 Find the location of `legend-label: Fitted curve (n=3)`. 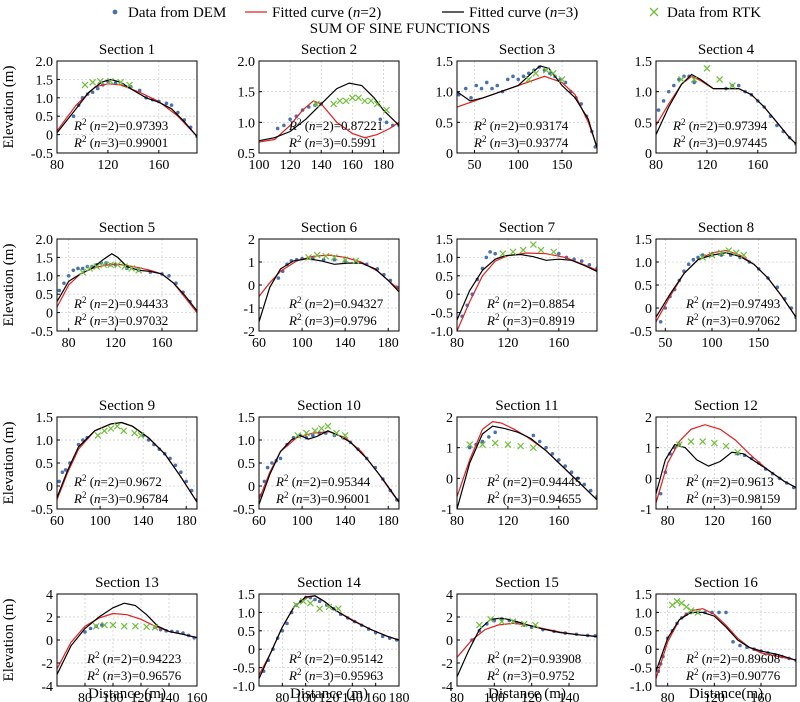

legend-label: Fitted curve (n=3) is located at coordinates (523, 13).